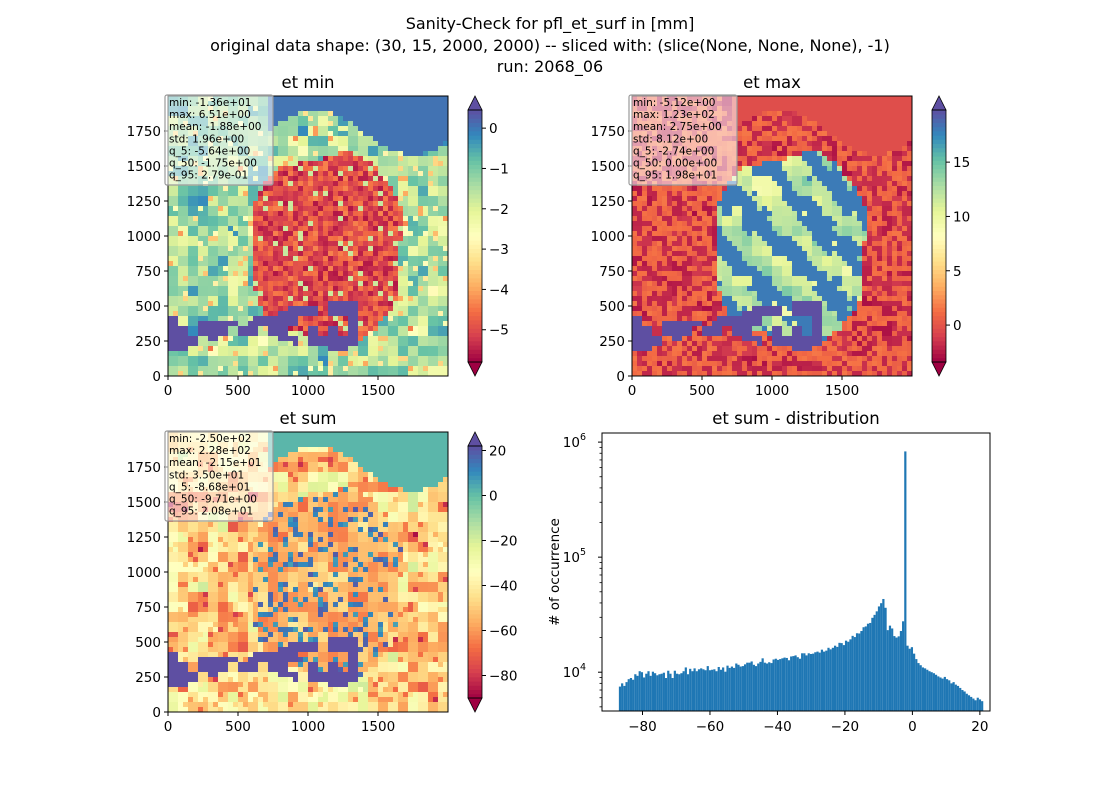 This screenshot has height=800, width=1100. What do you see at coordinates (475, 129) in the screenshot?
I see `colorbar-segment` at bounding box center [475, 129].